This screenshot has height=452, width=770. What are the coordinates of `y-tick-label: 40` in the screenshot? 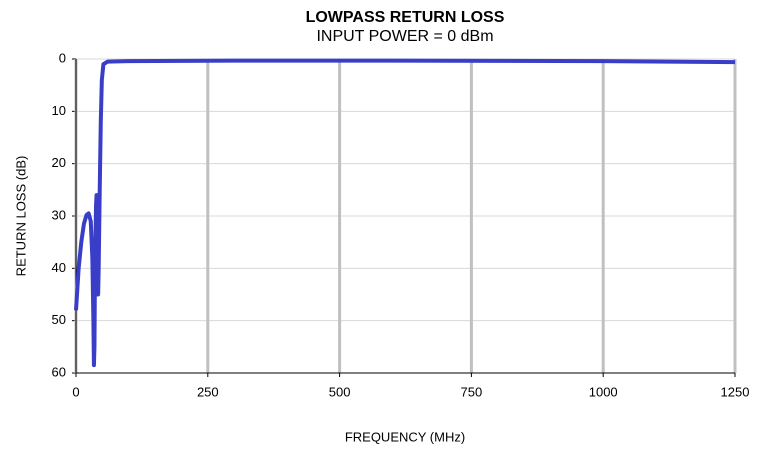 It's located at (59, 267).